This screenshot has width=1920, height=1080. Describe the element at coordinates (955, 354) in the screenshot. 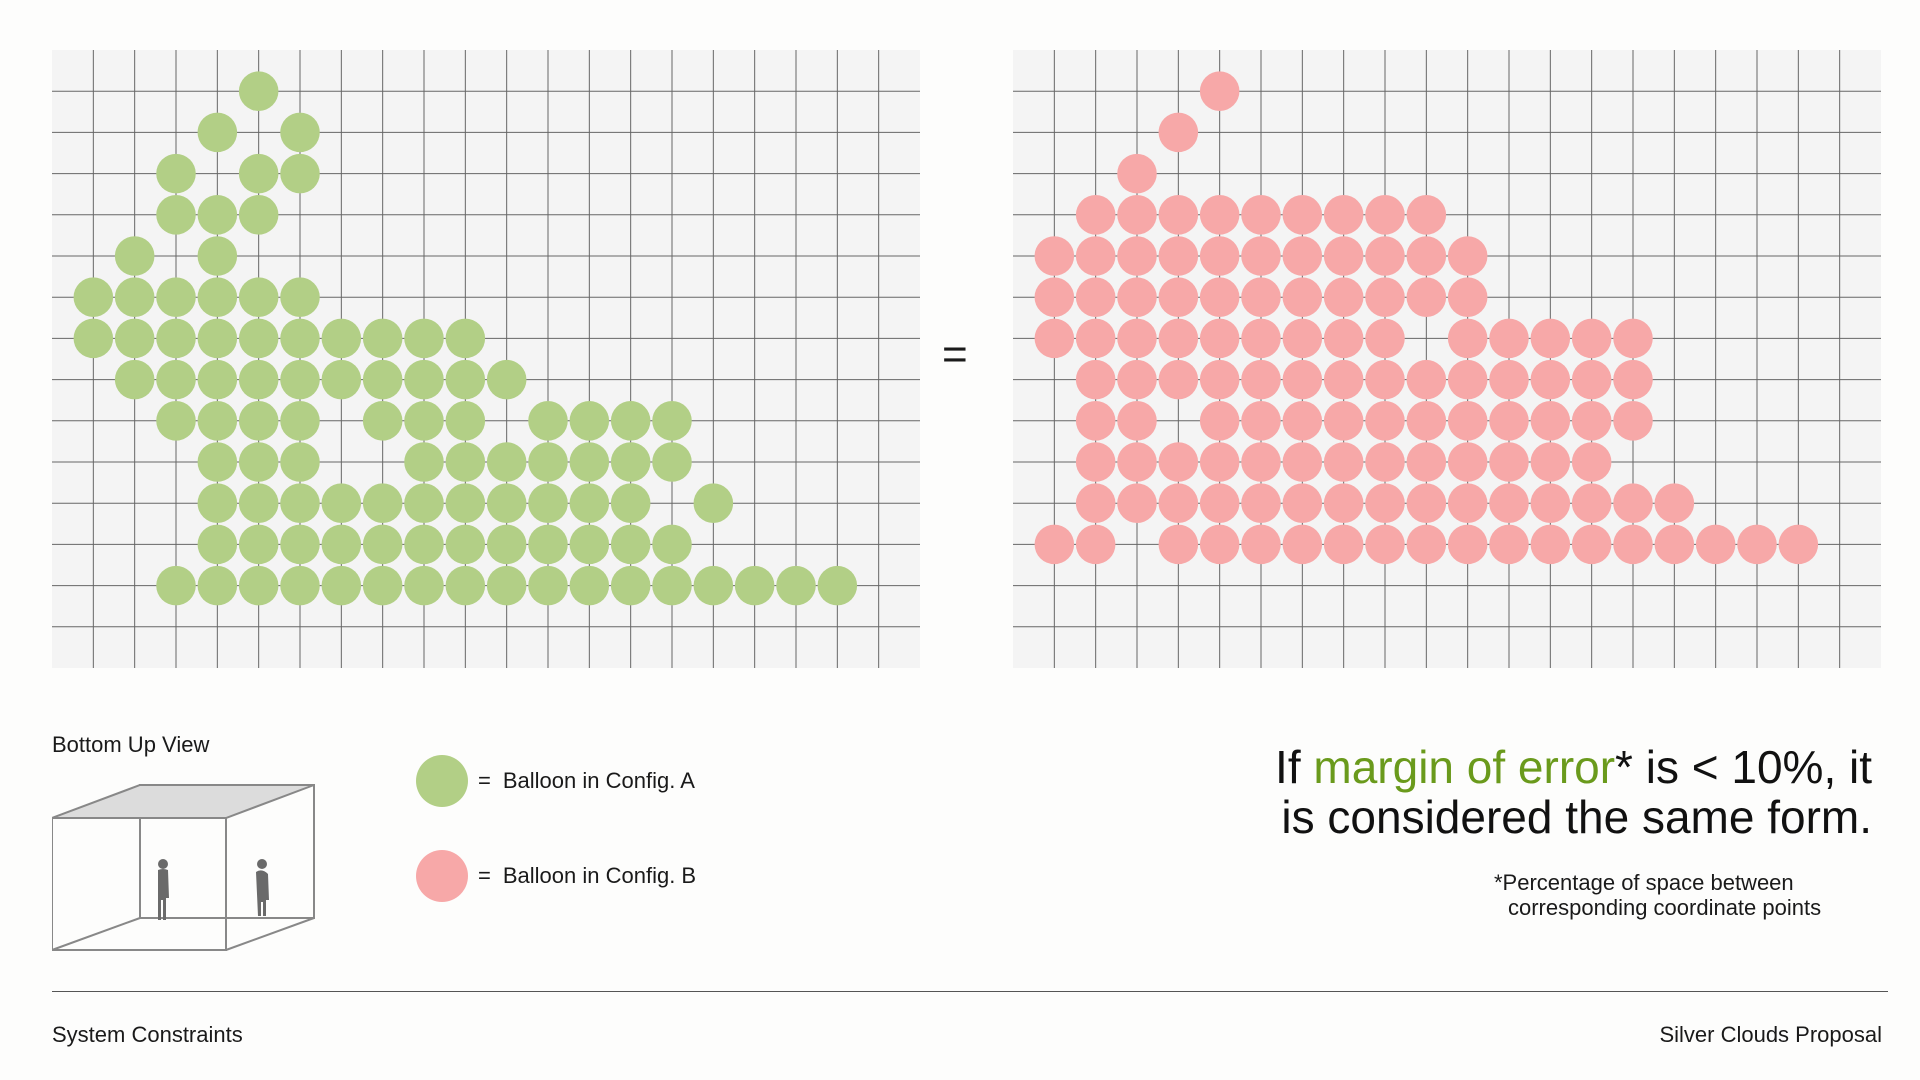

I see `equals-sign: =` at that location.